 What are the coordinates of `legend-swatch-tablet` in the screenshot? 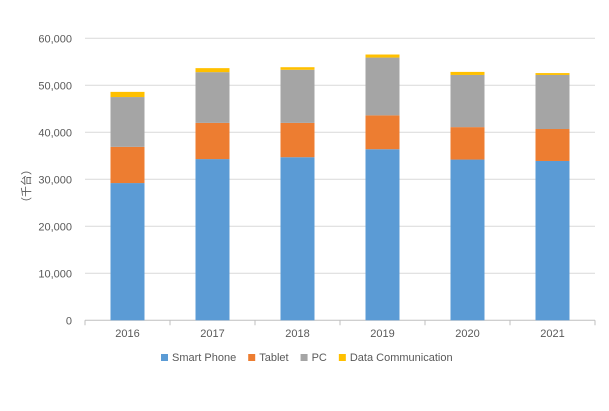 It's located at (252, 357).